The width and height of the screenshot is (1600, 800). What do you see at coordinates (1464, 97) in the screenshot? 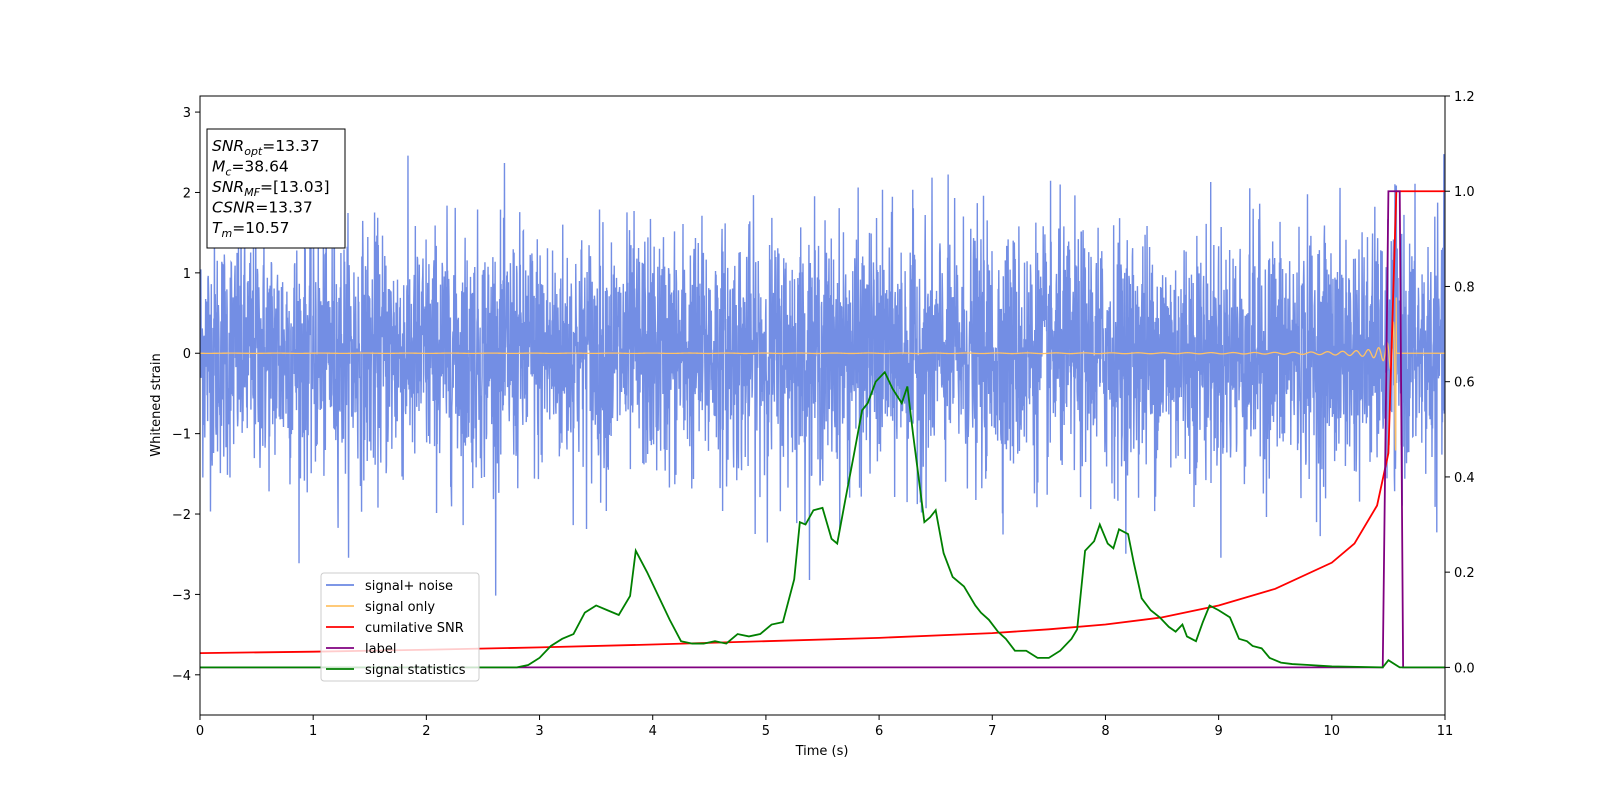
I see `right-y-tick-label: 1.2` at bounding box center [1464, 97].